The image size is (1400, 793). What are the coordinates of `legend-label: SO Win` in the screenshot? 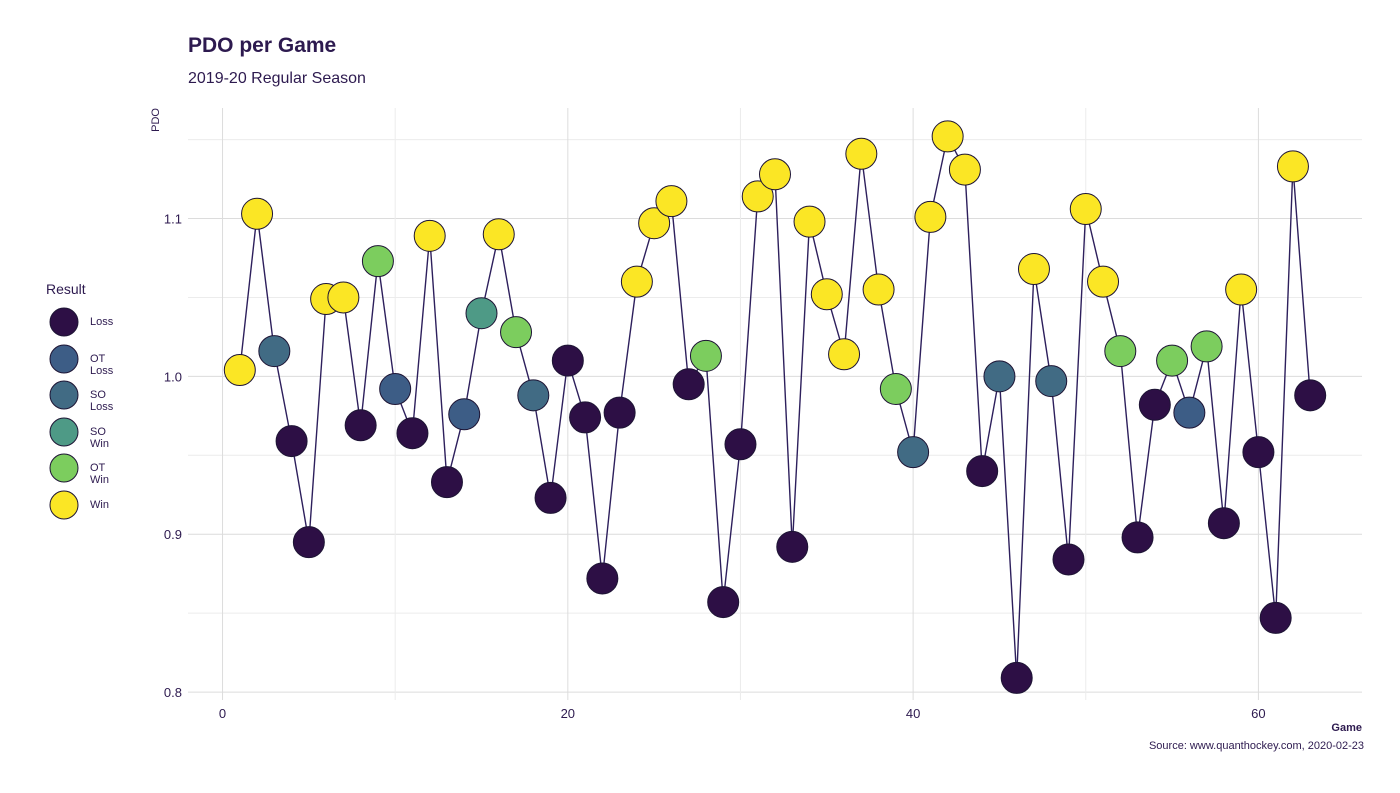 It's located at (99, 437).